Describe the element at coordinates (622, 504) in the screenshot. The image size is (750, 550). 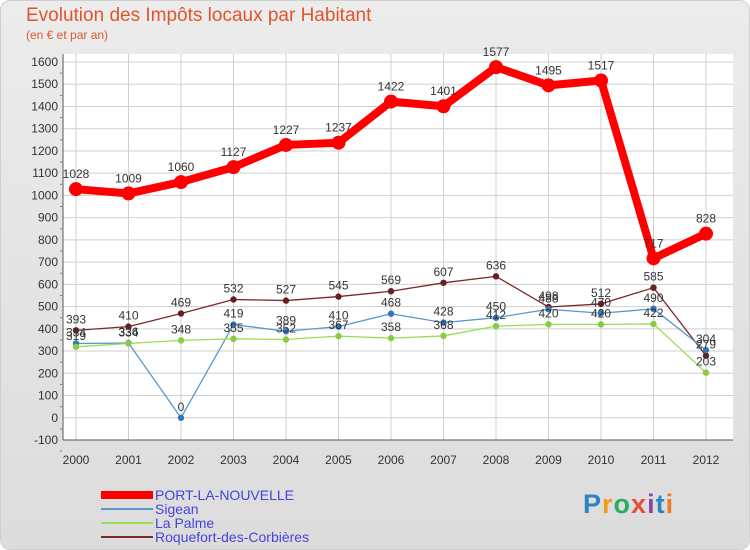
I see `logo-letter: o` at that location.